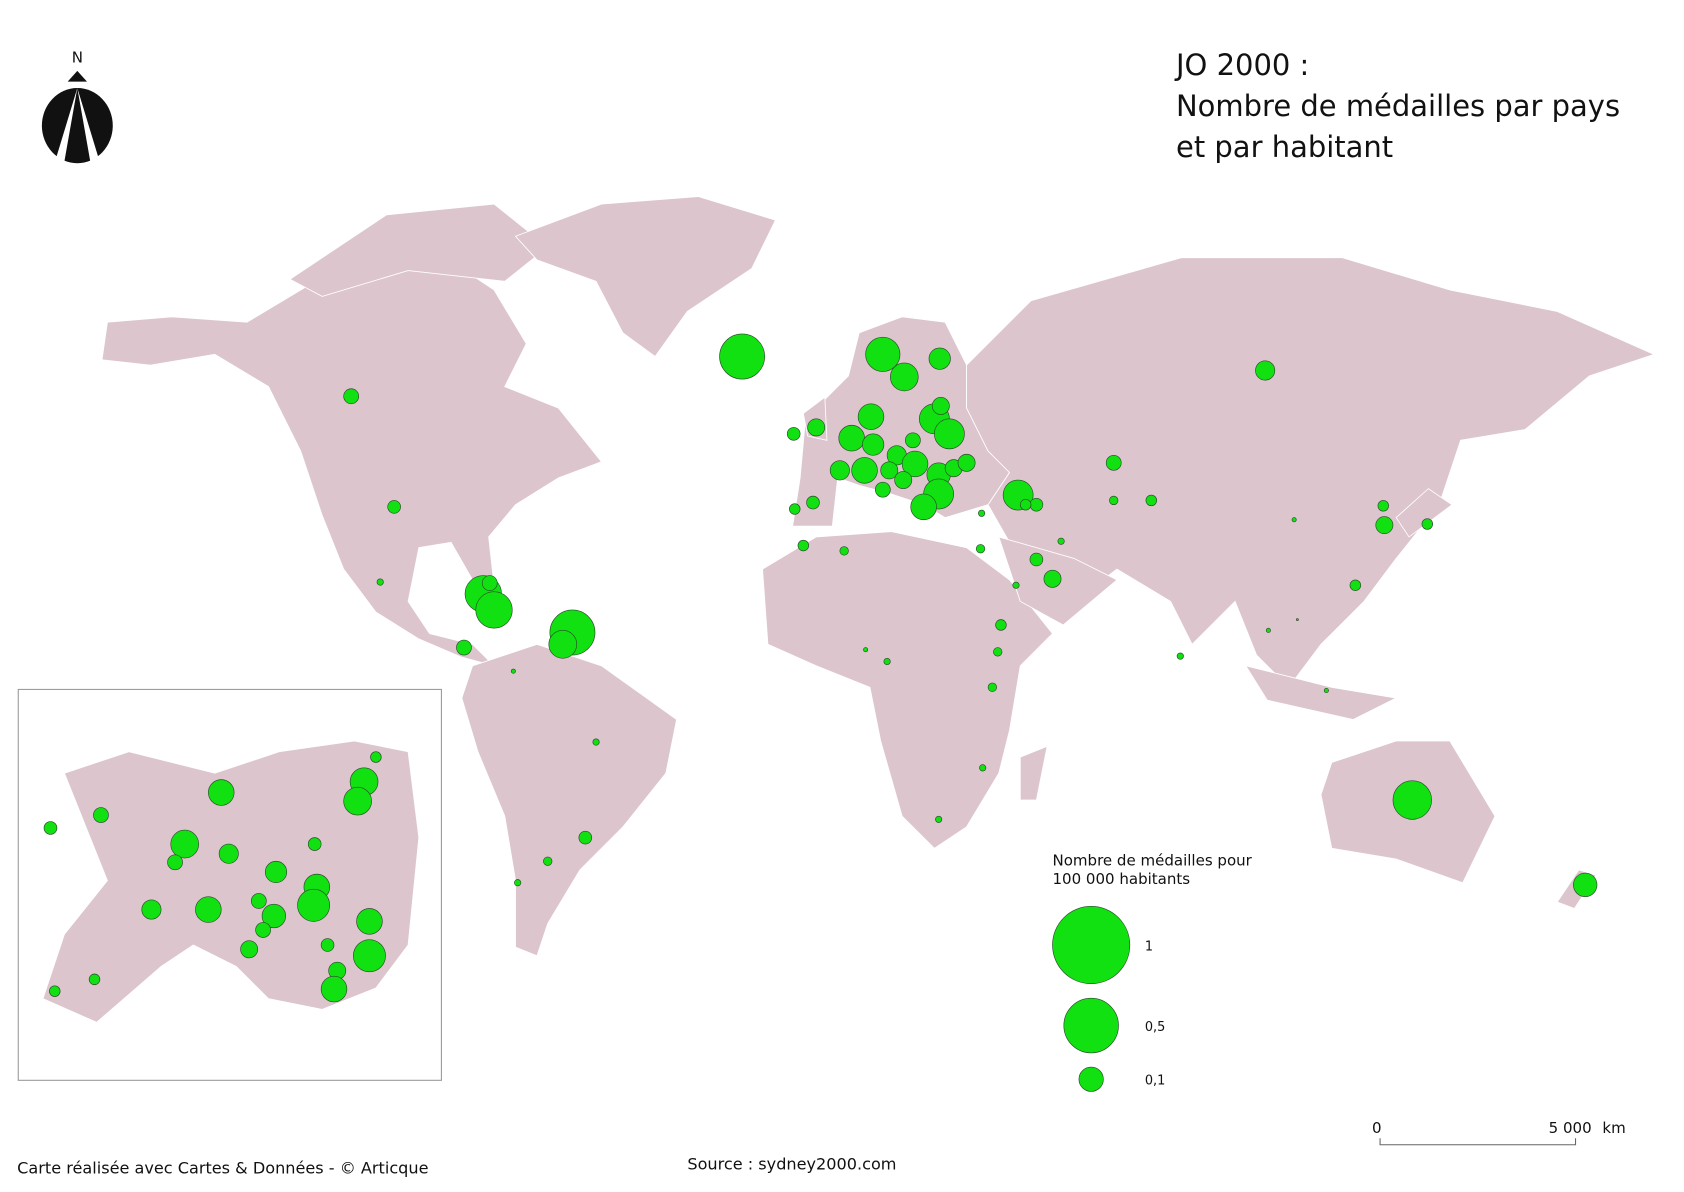  I want to click on scale-line, so click(1478, 1142).